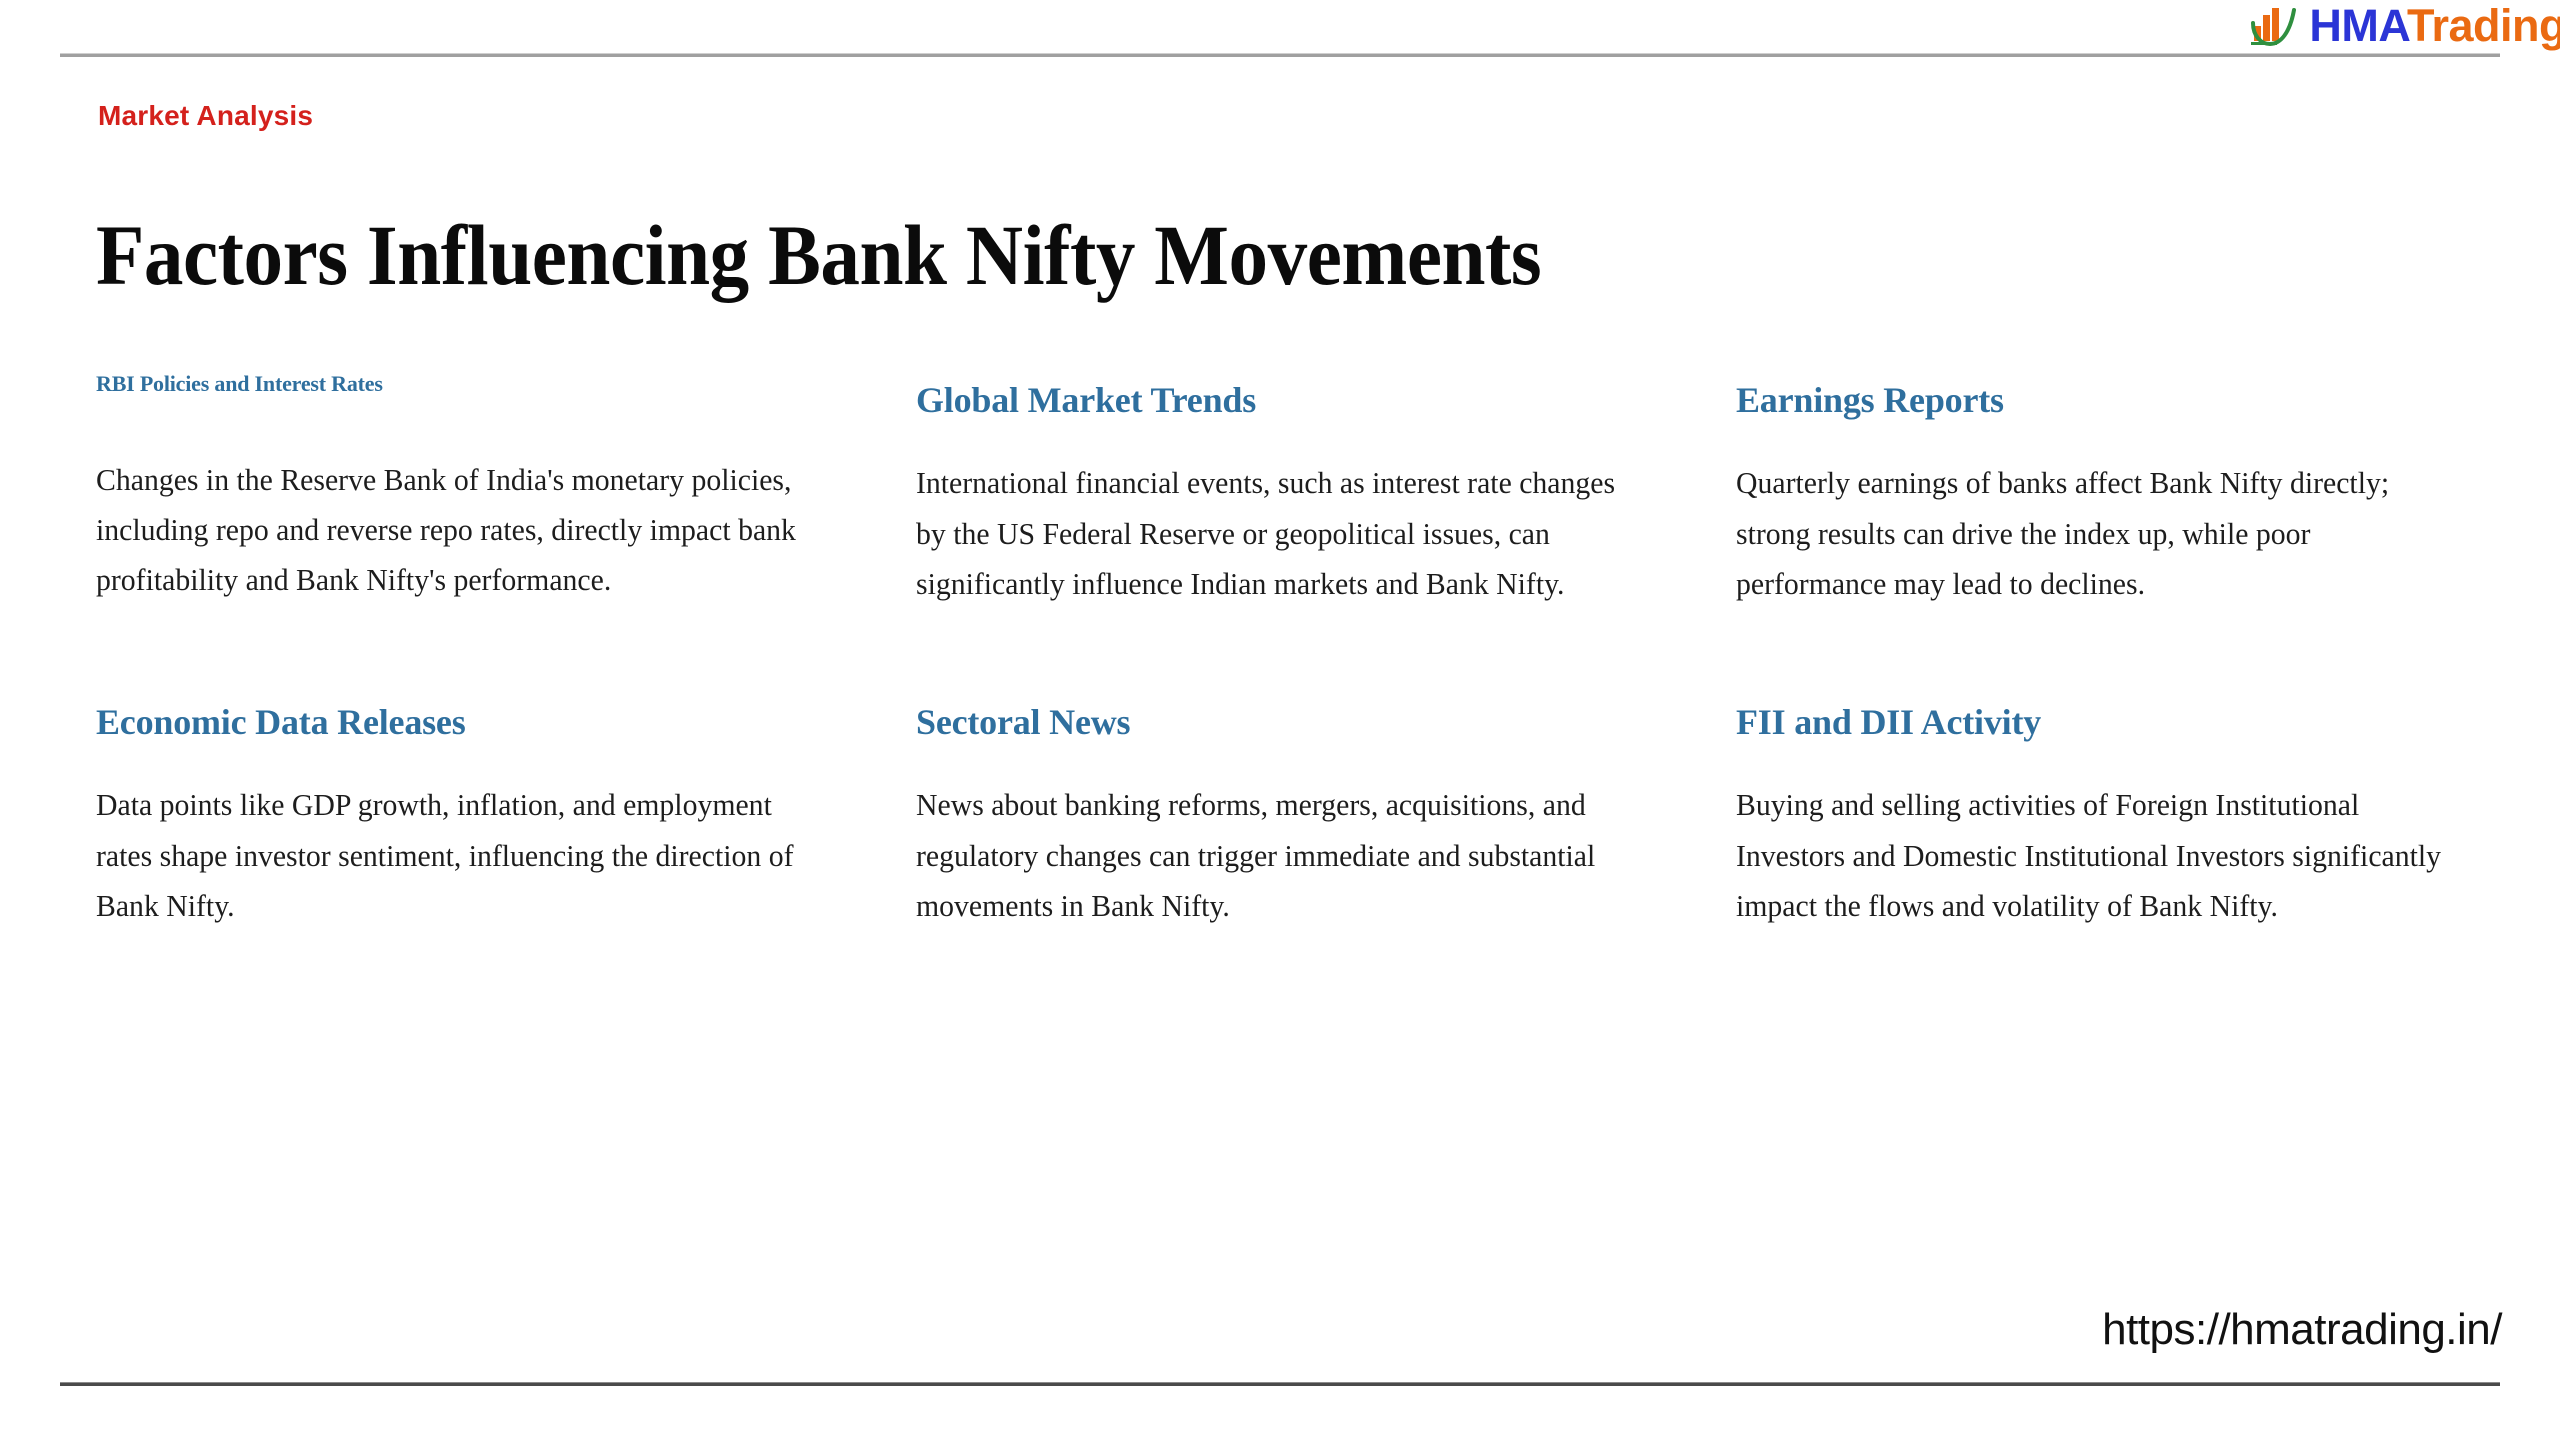  What do you see at coordinates (1280, 1384) in the screenshot?
I see `bottom-divider` at bounding box center [1280, 1384].